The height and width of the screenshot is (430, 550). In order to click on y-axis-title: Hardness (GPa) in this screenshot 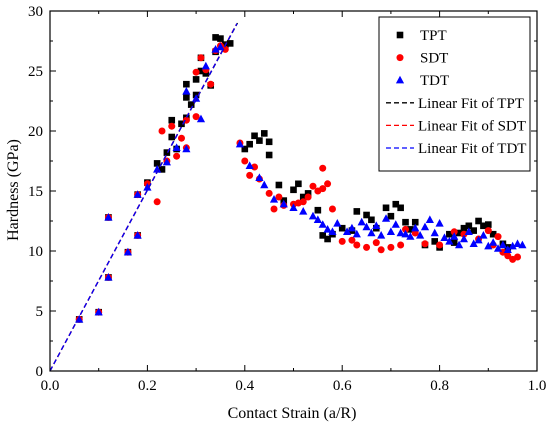, I will do `click(13, 190)`.